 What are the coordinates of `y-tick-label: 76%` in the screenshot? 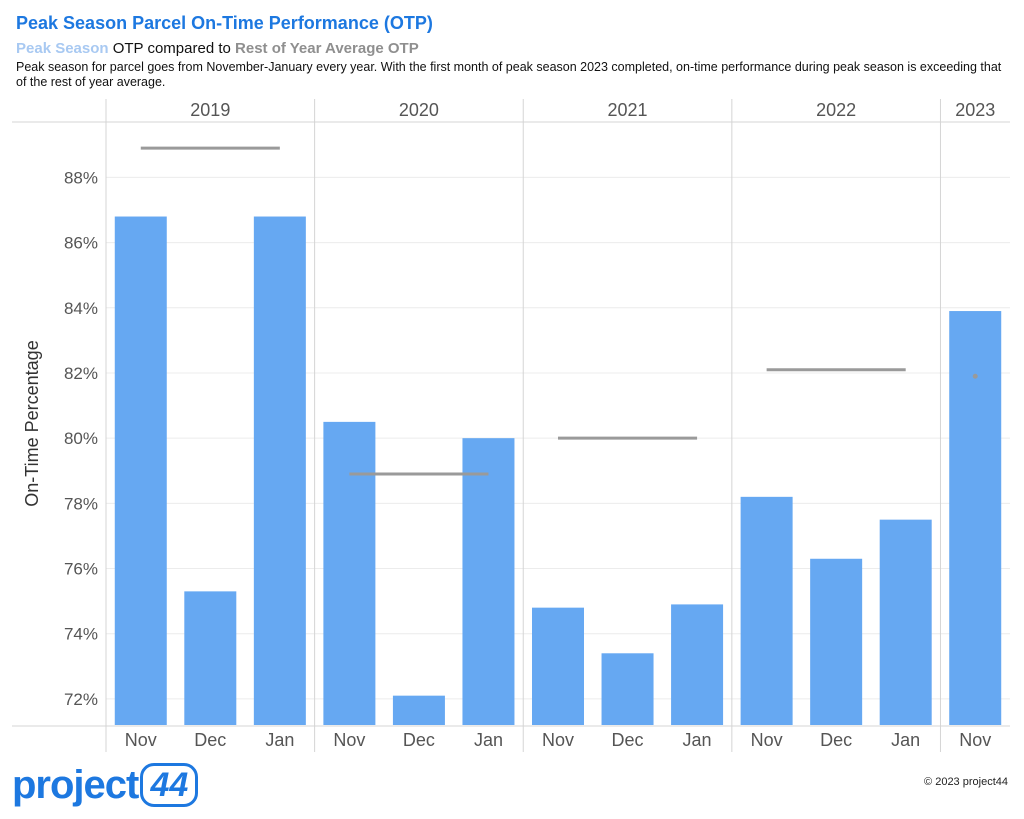 It's located at (81, 569).